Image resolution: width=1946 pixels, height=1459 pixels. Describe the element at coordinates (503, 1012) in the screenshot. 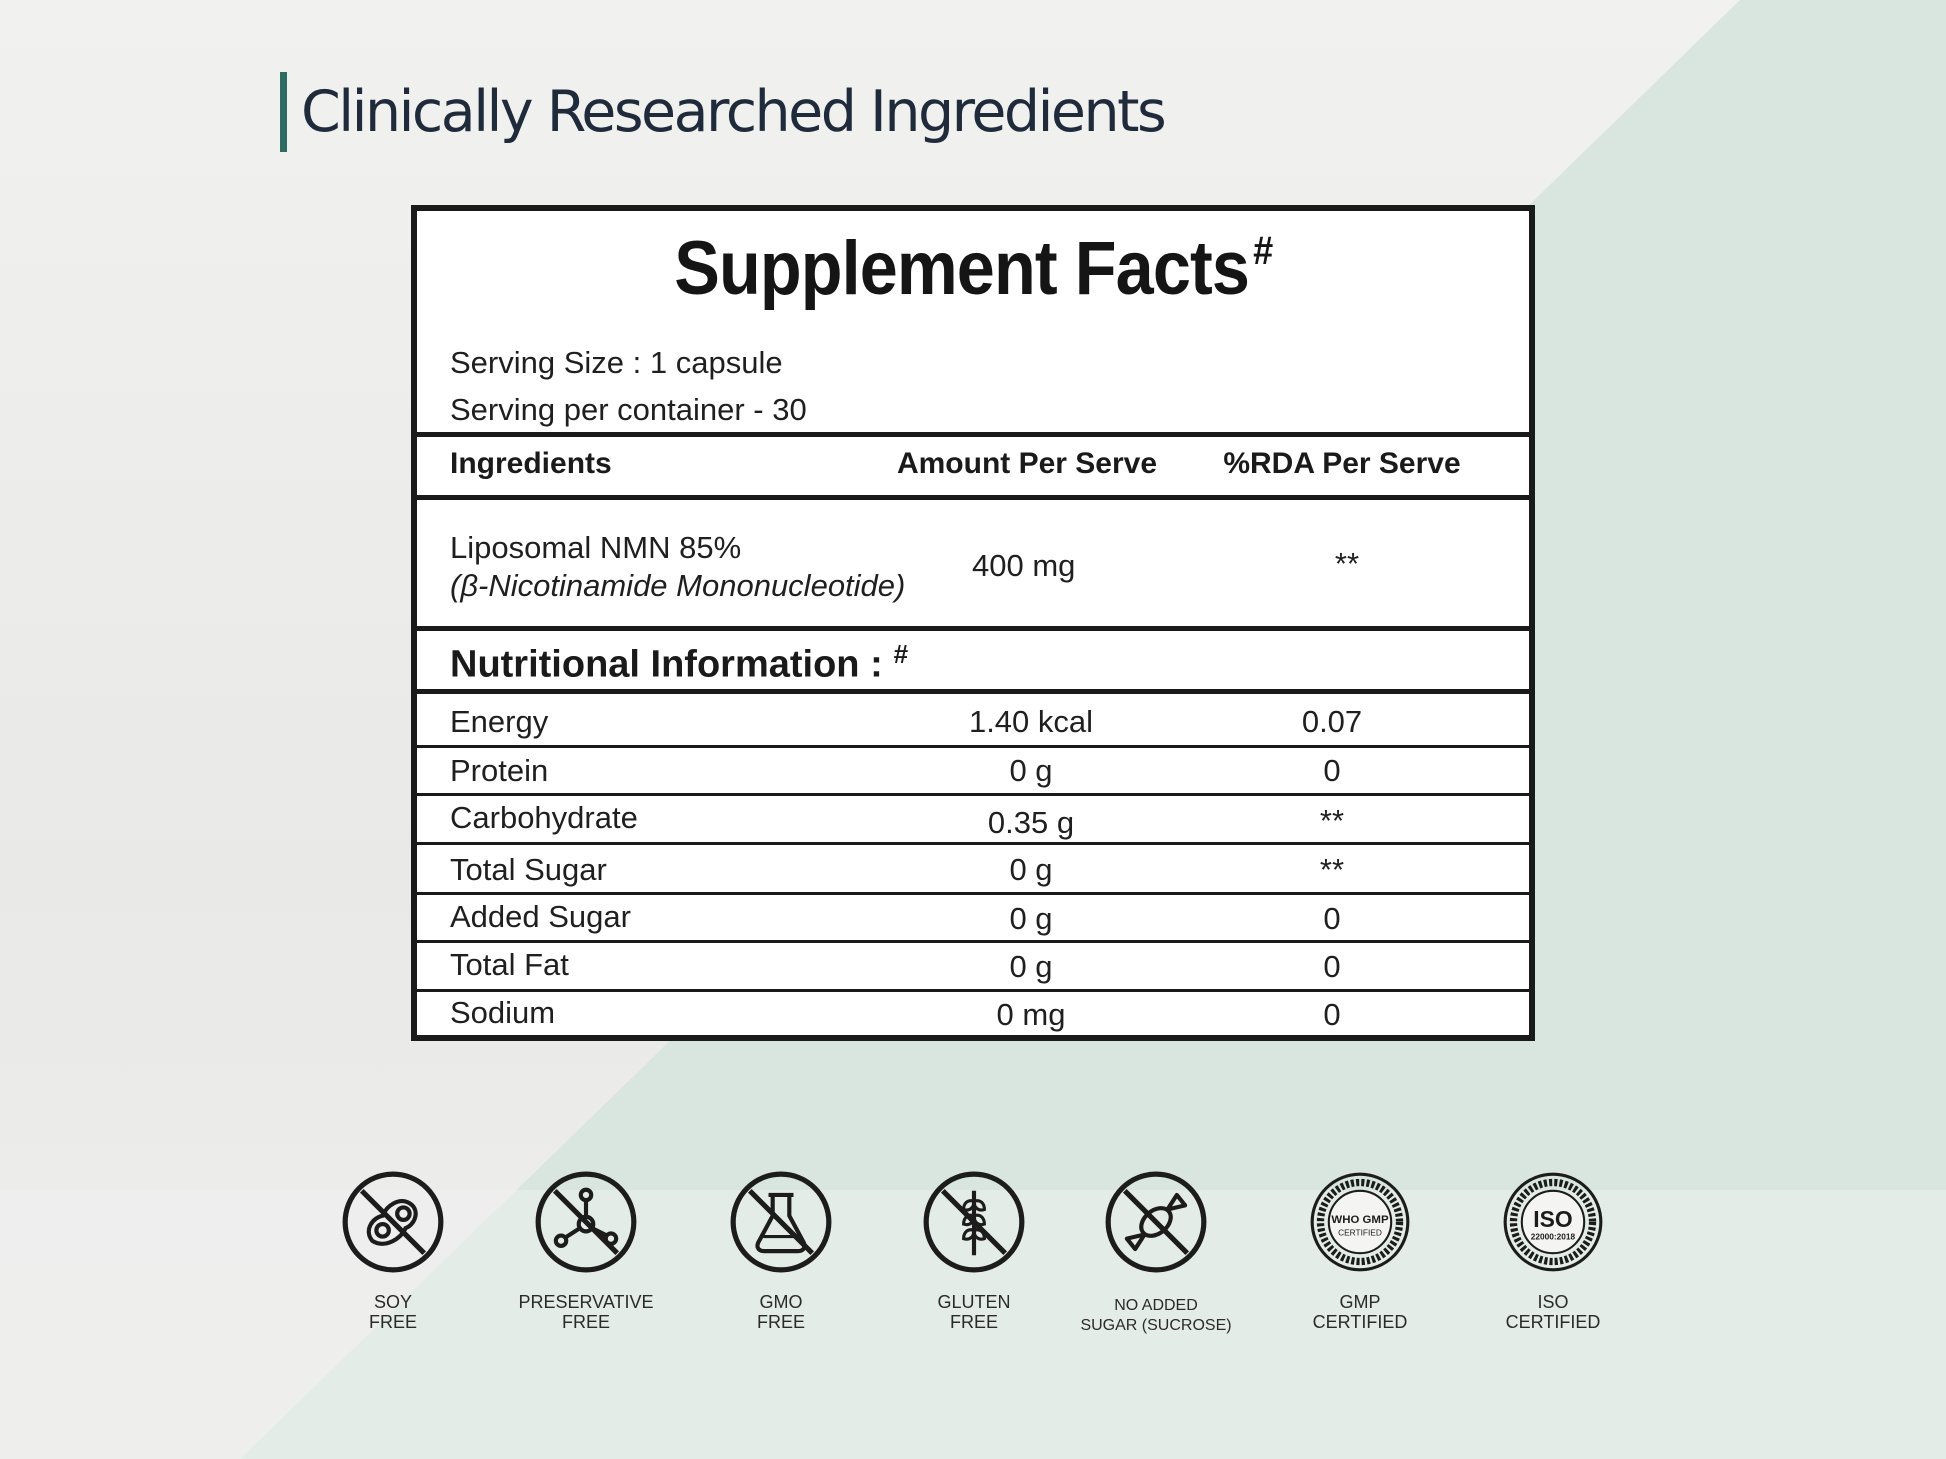

I see `nutrition-name: Sodium` at that location.